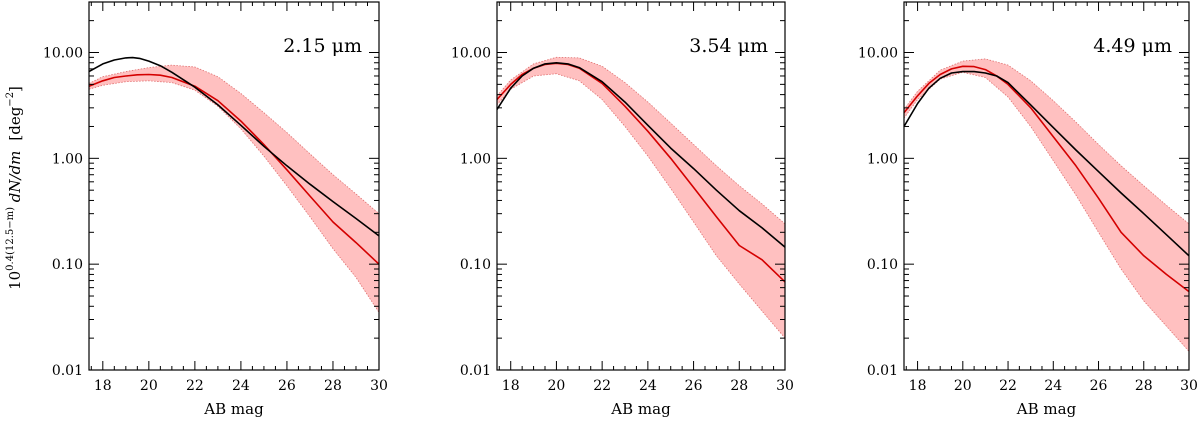  I want to click on series-line-red, so click(234, 169).